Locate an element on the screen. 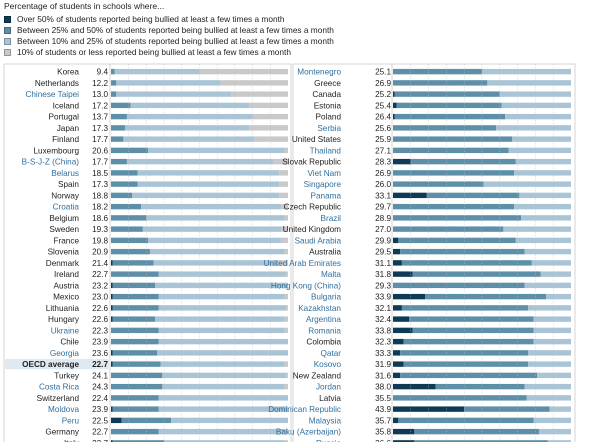 The height and width of the screenshot is (442, 590). category-label: Canada is located at coordinates (326, 94).